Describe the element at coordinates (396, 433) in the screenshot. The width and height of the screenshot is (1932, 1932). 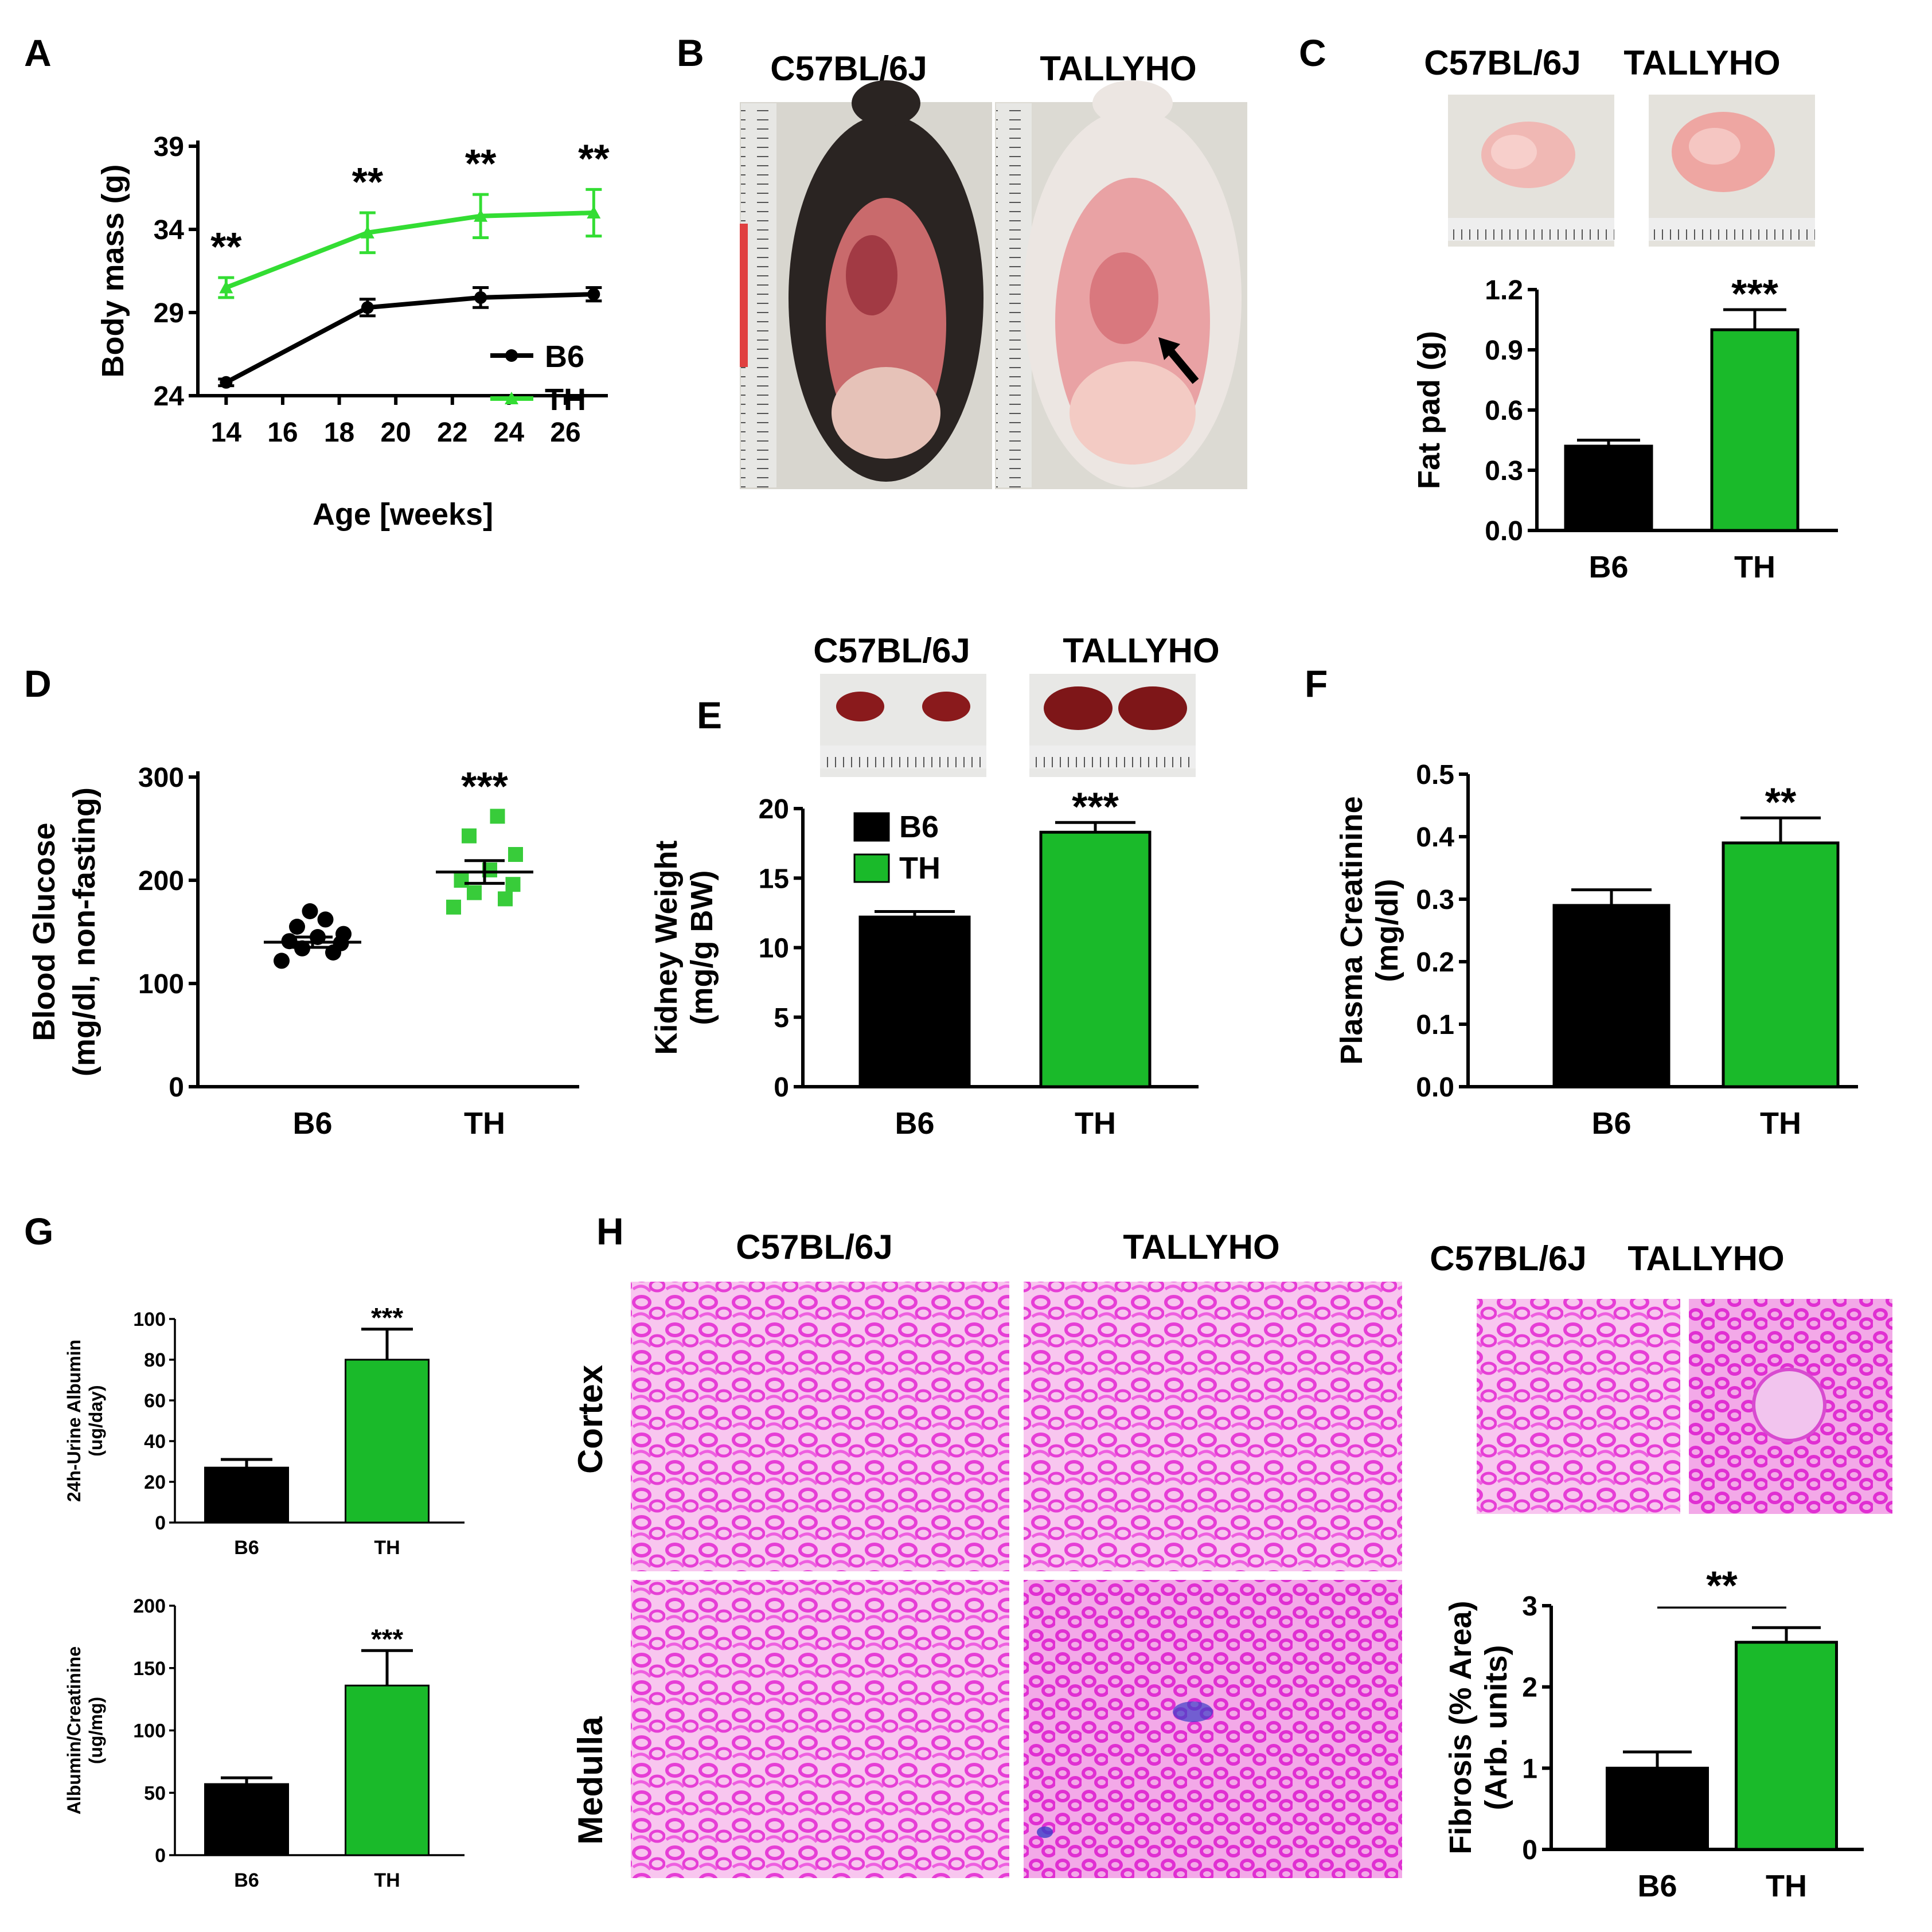
I see `x-tick-label: 20` at that location.